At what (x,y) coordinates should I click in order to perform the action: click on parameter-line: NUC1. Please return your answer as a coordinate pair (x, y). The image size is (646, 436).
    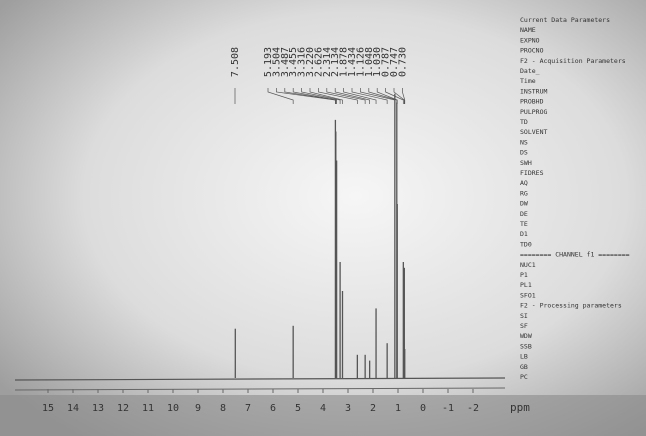
    Looking at the image, I should click on (528, 265).